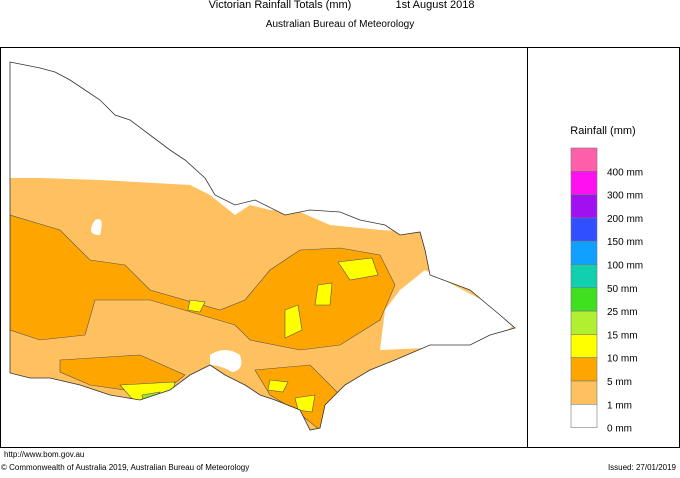 The width and height of the screenshot is (680, 478). I want to click on legend-label: 200 mm, so click(625, 219).